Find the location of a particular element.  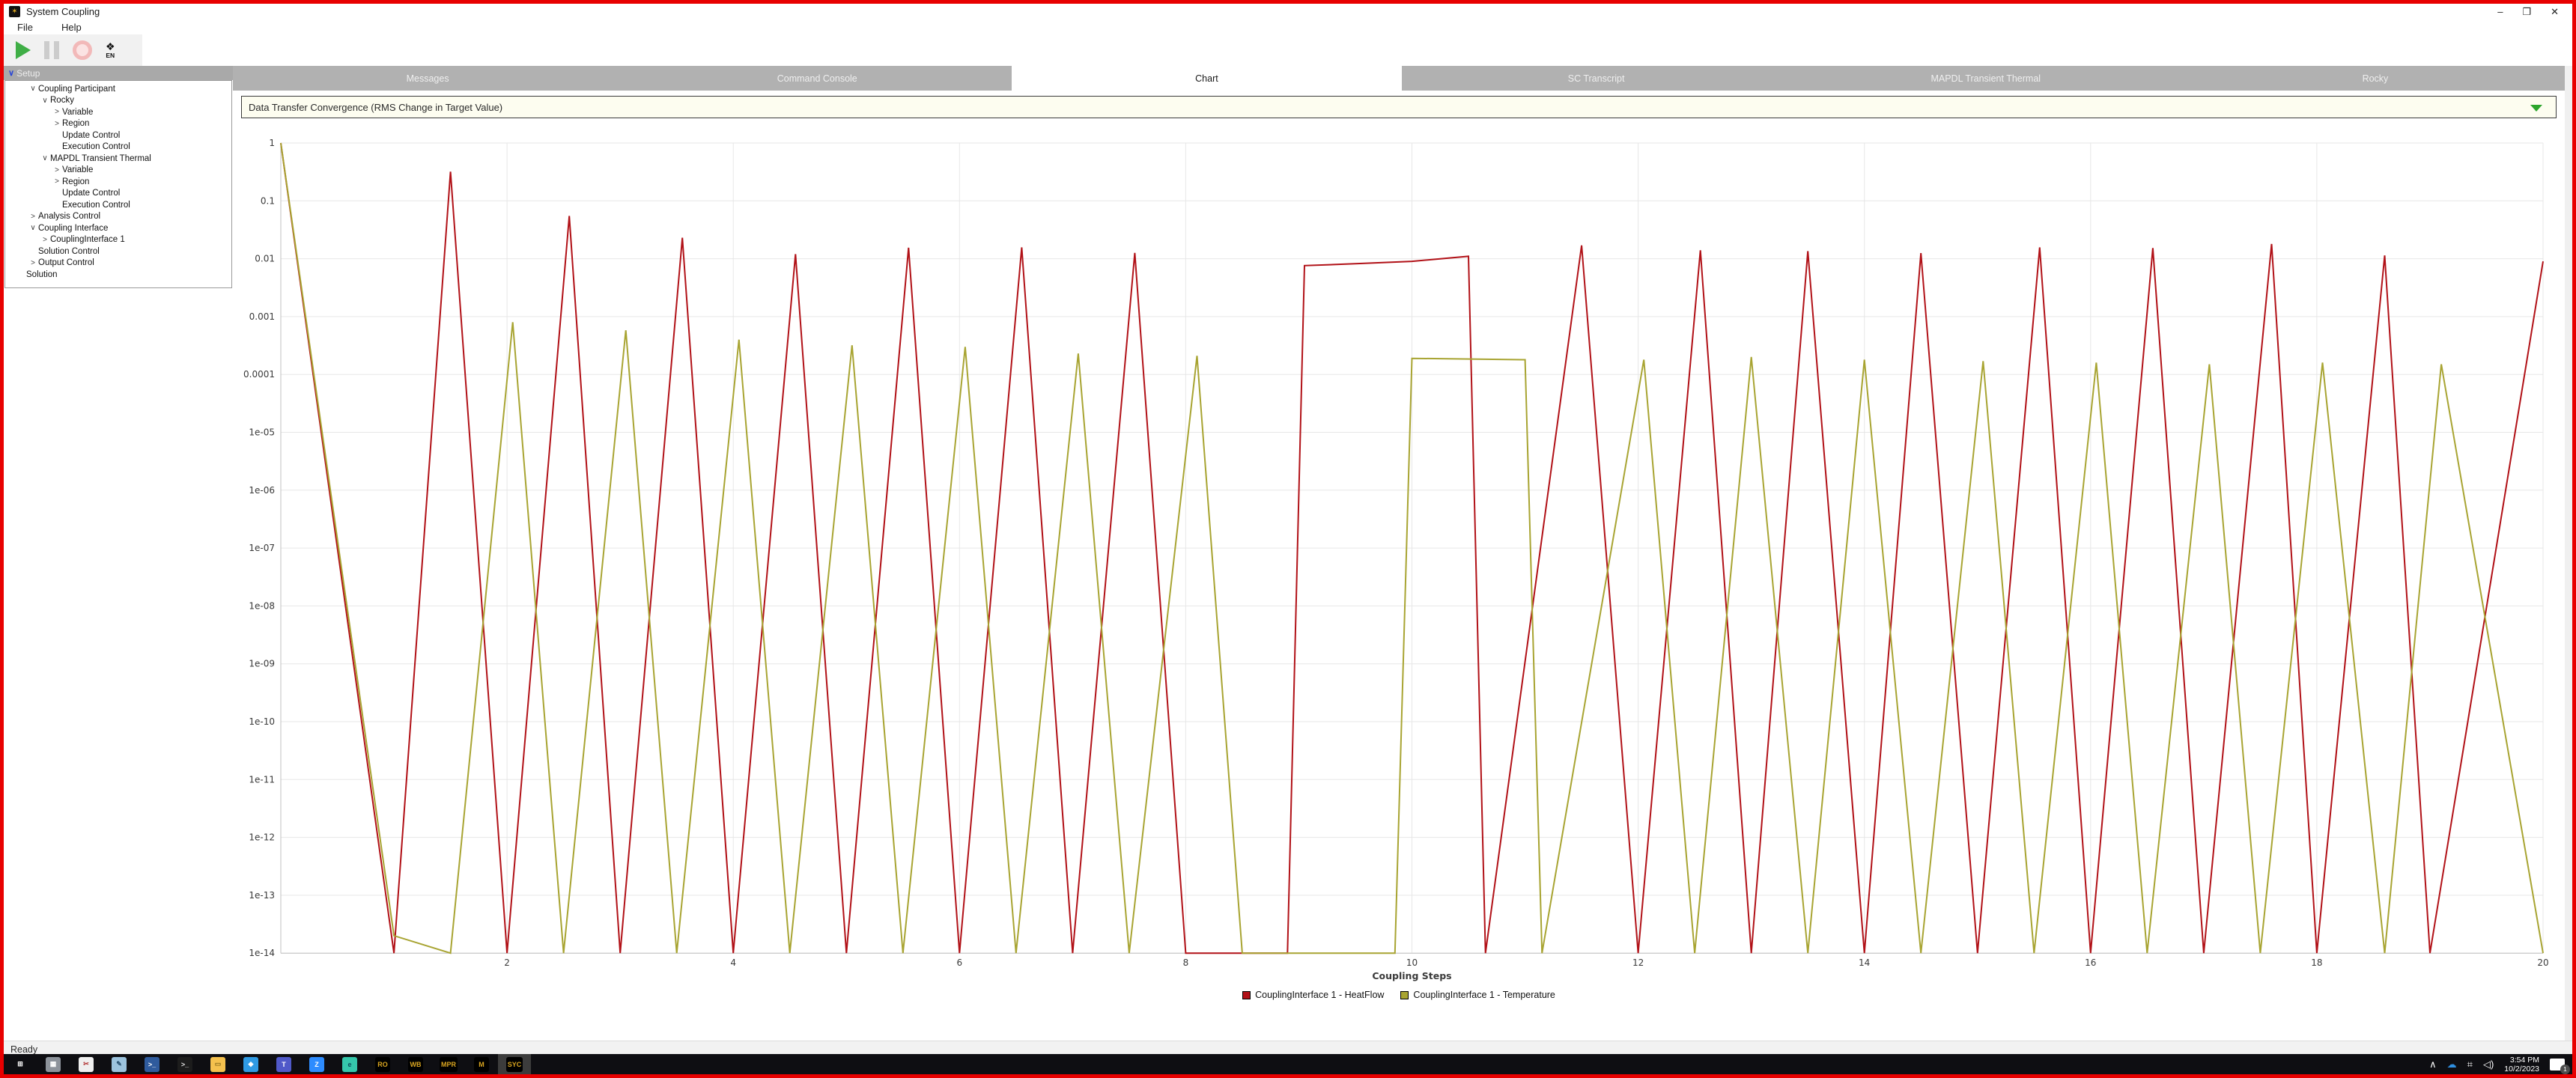

svg-text: 1e-10 is located at coordinates (262, 721).